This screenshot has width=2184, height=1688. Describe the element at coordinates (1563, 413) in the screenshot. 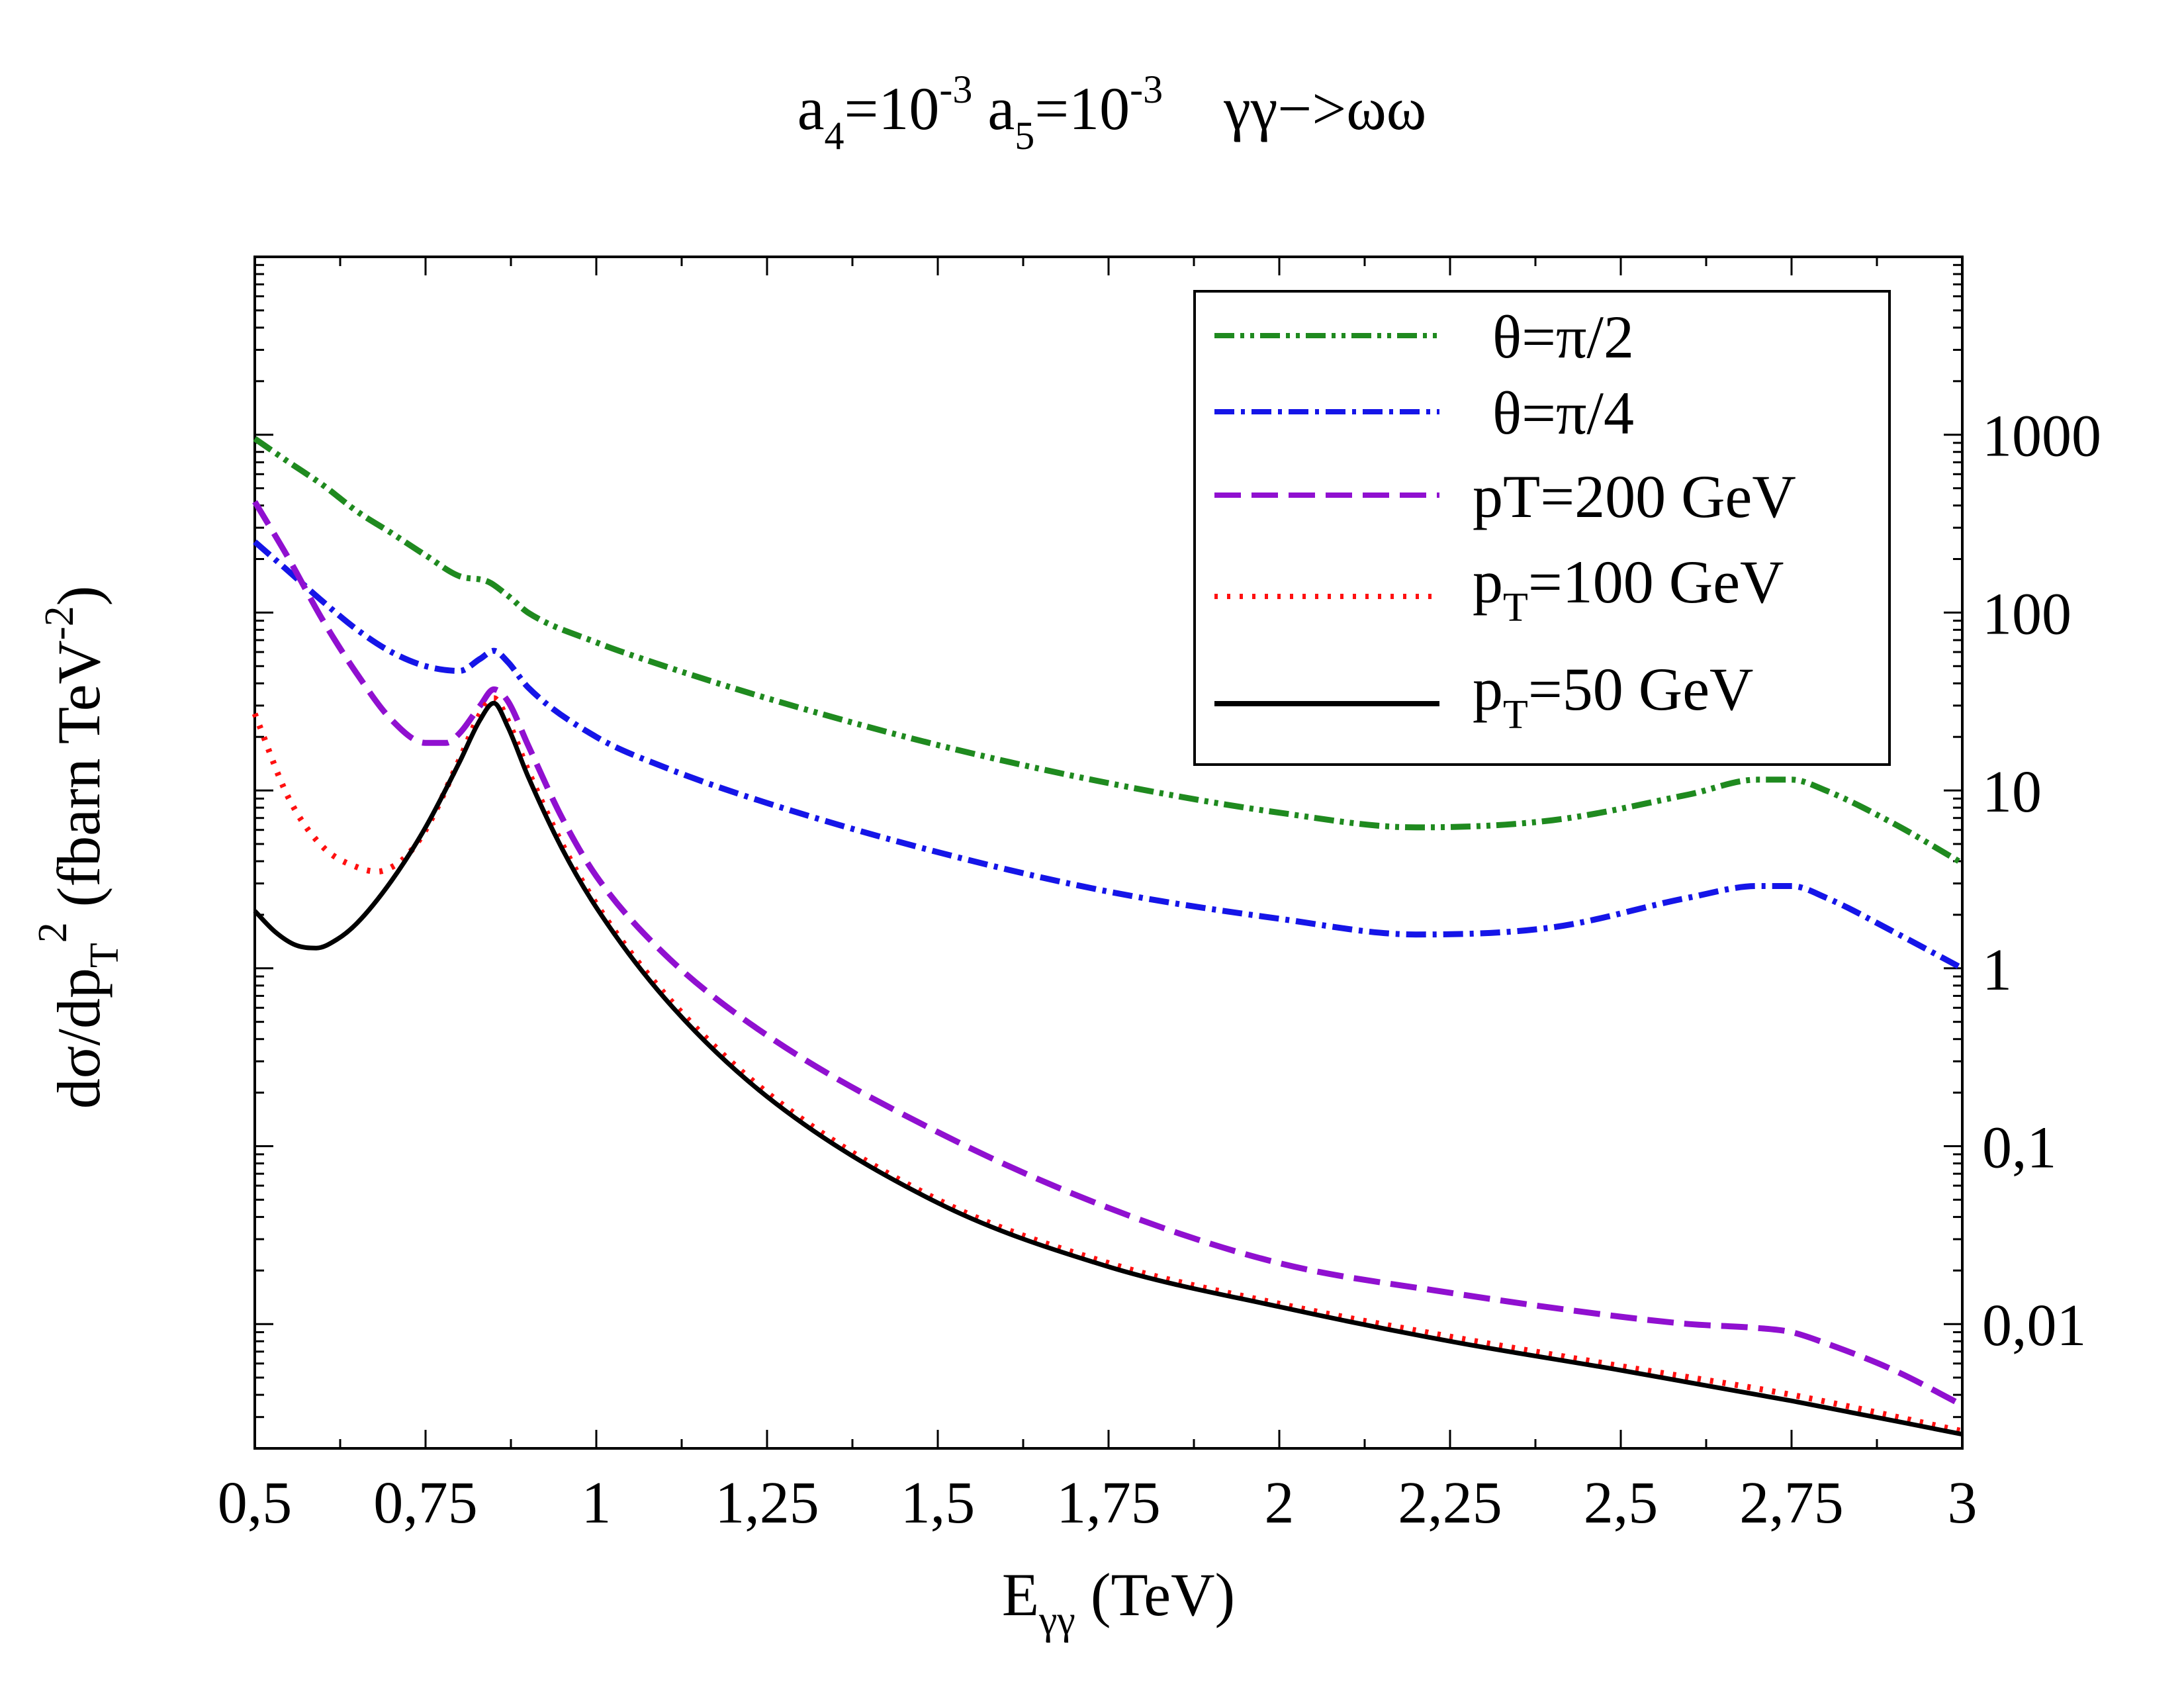

I see `legend-label-theta-pi4: θ=π/4` at that location.